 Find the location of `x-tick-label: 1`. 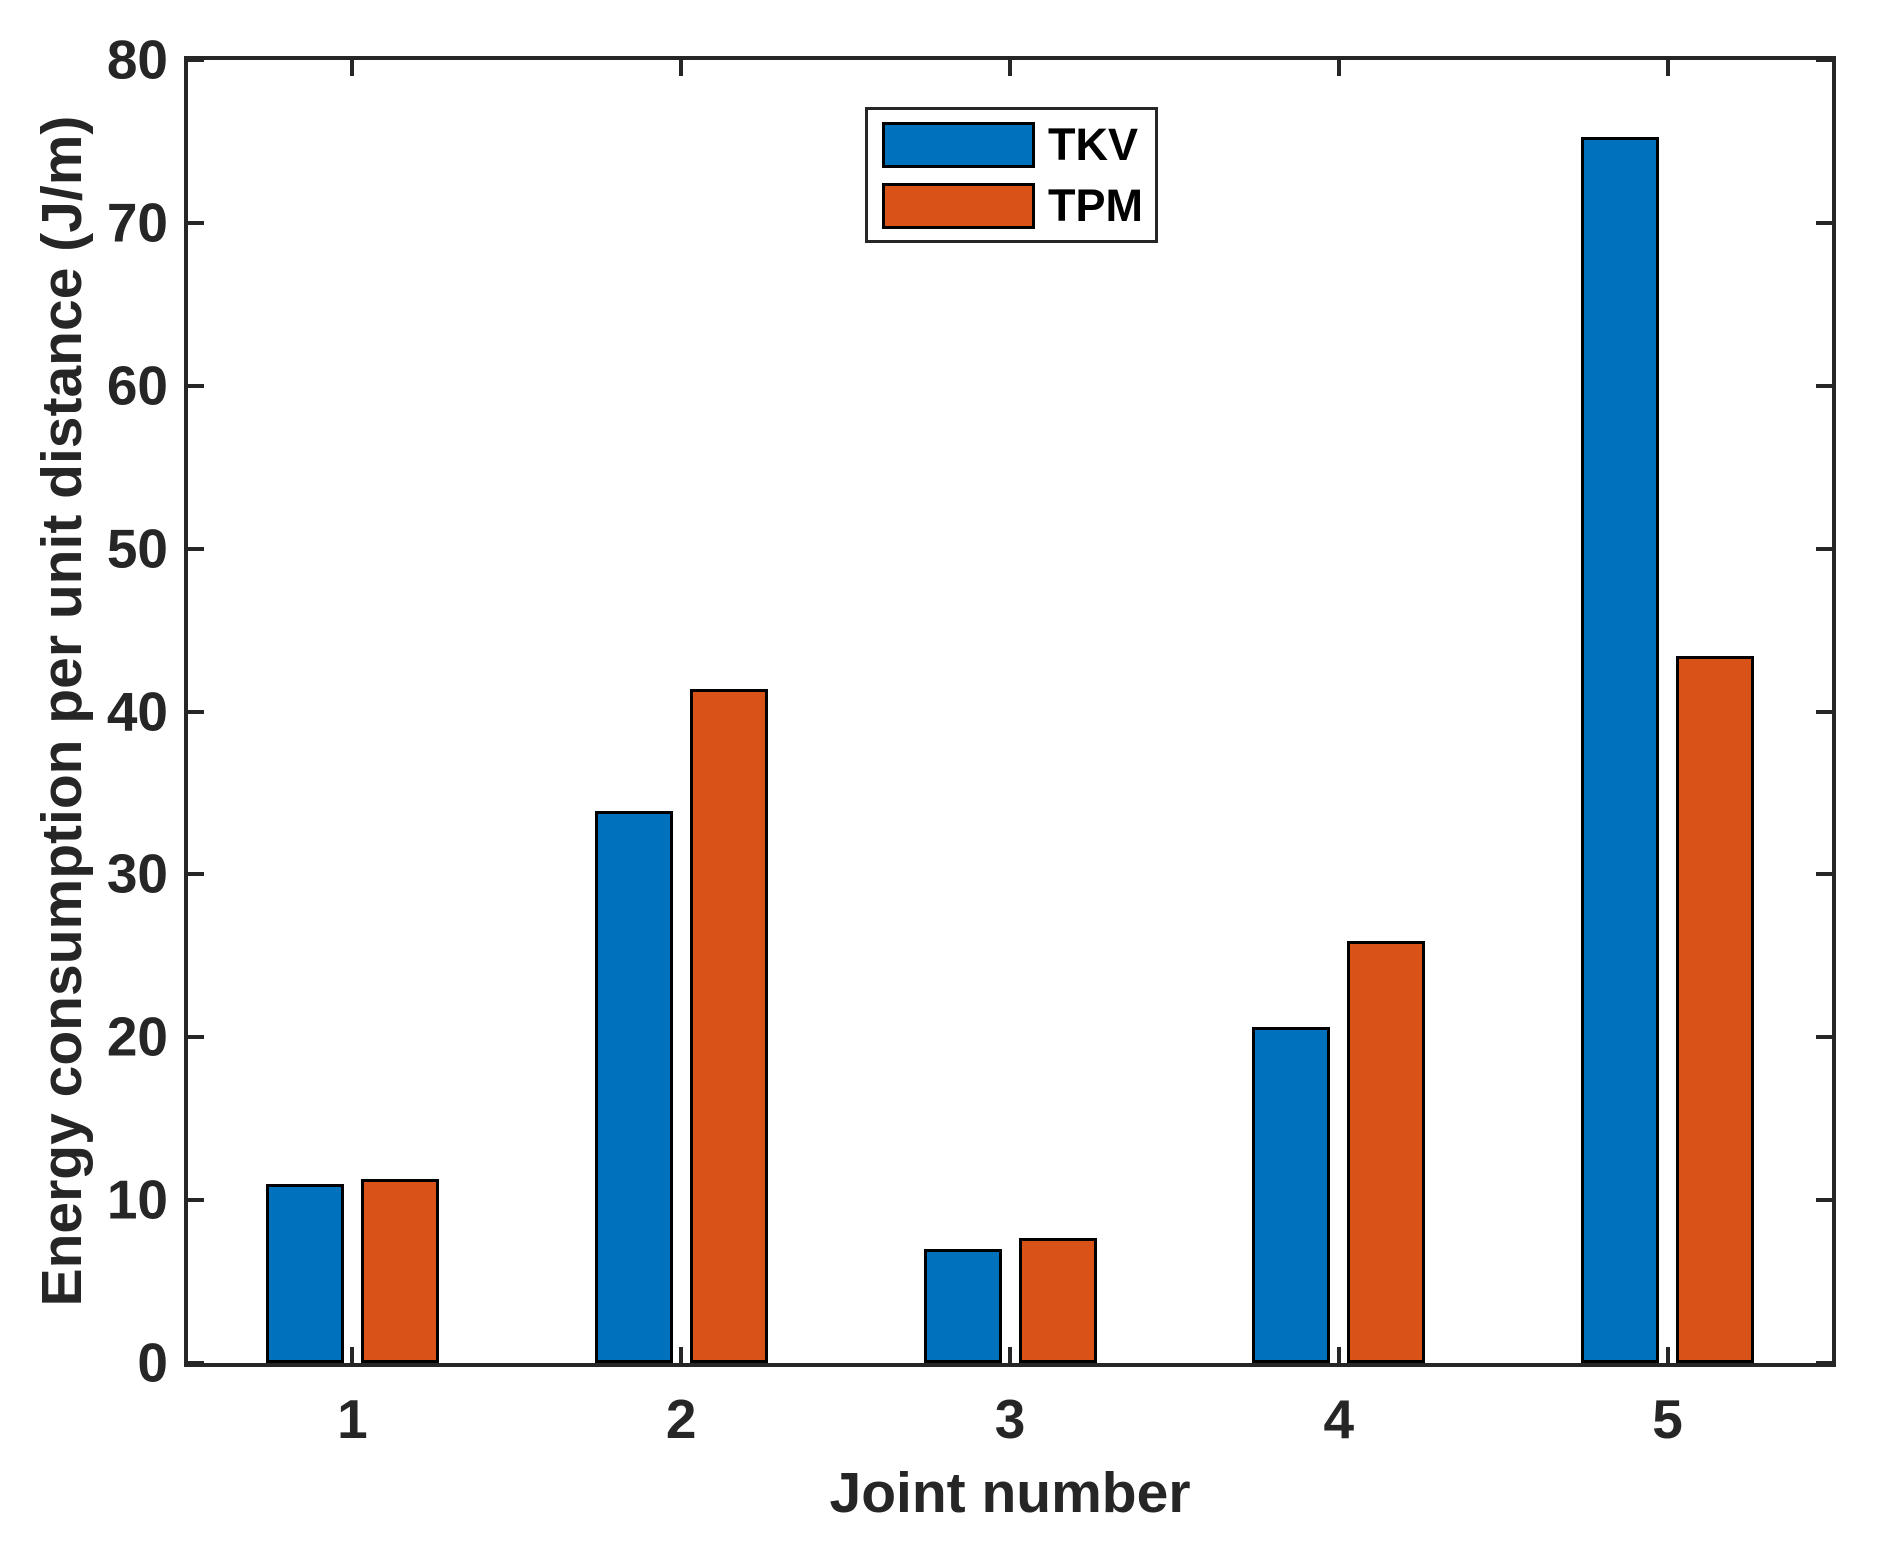

x-tick-label: 1 is located at coordinates (352, 1419).